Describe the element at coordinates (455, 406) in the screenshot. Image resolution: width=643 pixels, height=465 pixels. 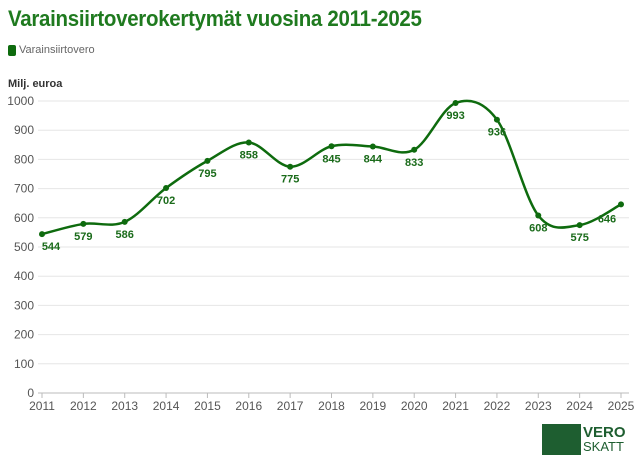
I see `x-tick-label: 2021` at that location.